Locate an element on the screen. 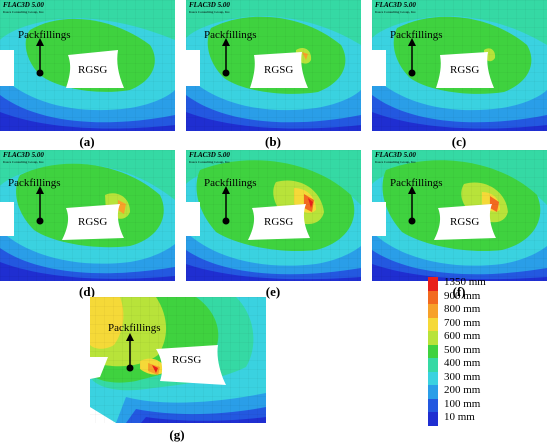 This screenshot has width=550, height=448. legend-label: 500 mm is located at coordinates (462, 349).